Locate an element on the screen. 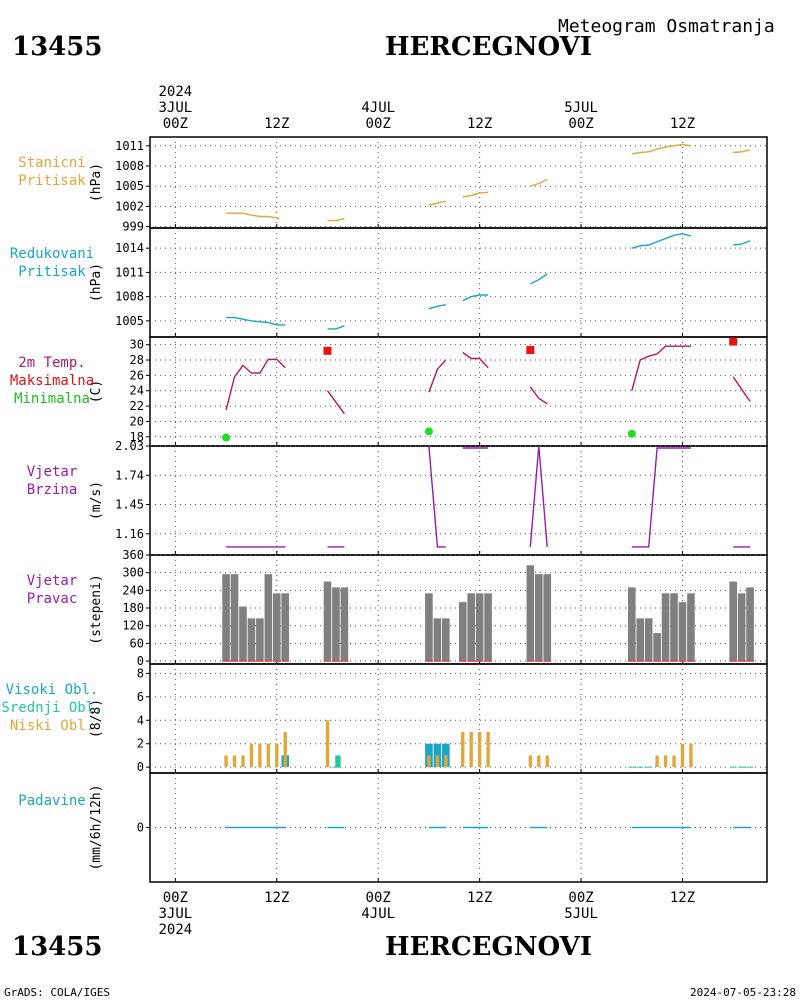 The width and height of the screenshot is (800, 1000). cloudiness-legend-label: Niski Obl. is located at coordinates (52, 726).